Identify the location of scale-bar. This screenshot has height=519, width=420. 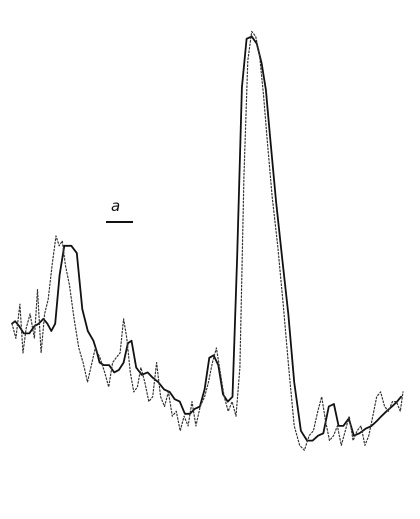
(119, 222).